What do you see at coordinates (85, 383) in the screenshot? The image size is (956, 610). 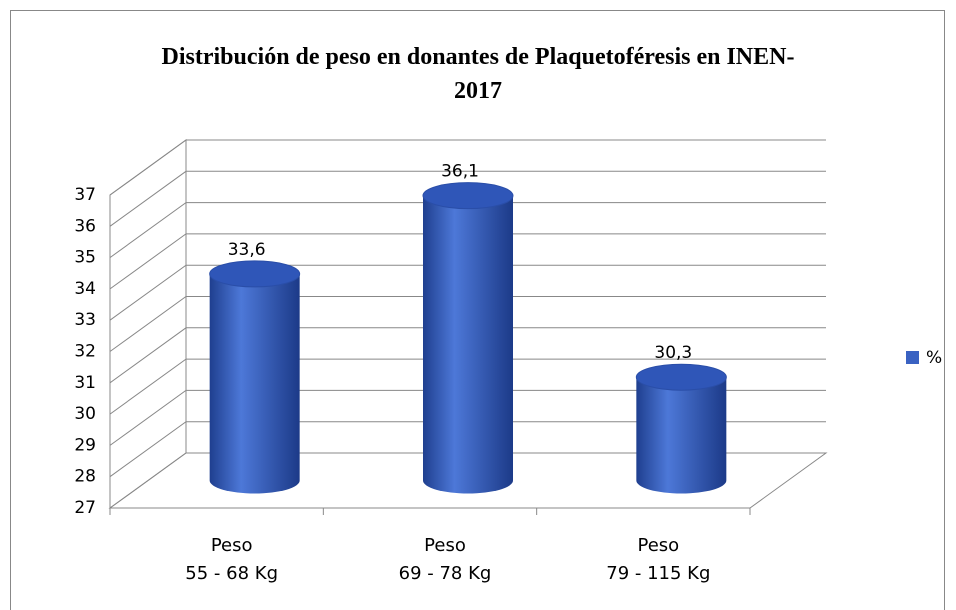 I see `y-tick-label: 31` at bounding box center [85, 383].